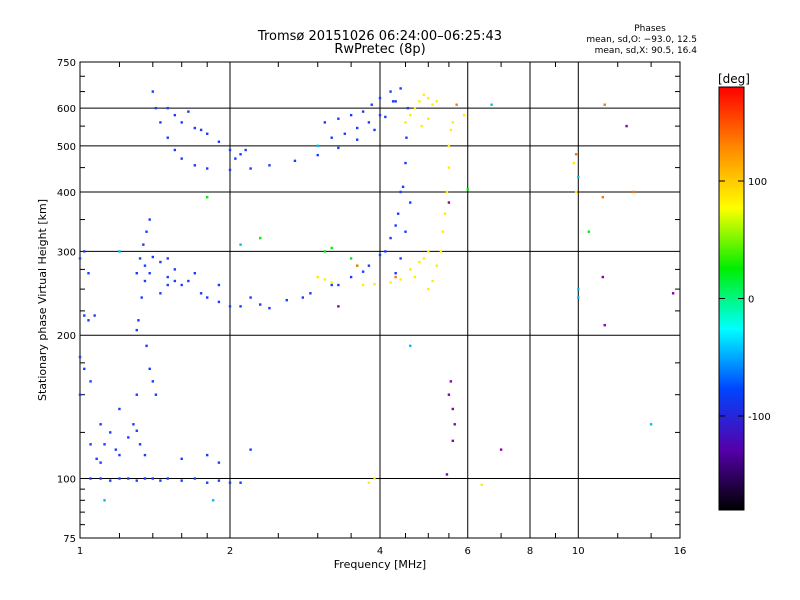 The height and width of the screenshot is (600, 800). Describe the element at coordinates (66, 63) in the screenshot. I see `y-tick-label: 750` at that location.